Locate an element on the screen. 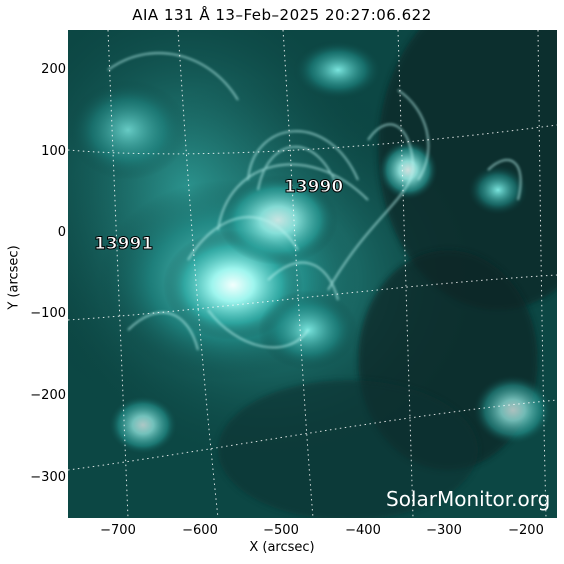 This screenshot has height=564, width=564. x-tick-label: −600 is located at coordinates (200, 530).